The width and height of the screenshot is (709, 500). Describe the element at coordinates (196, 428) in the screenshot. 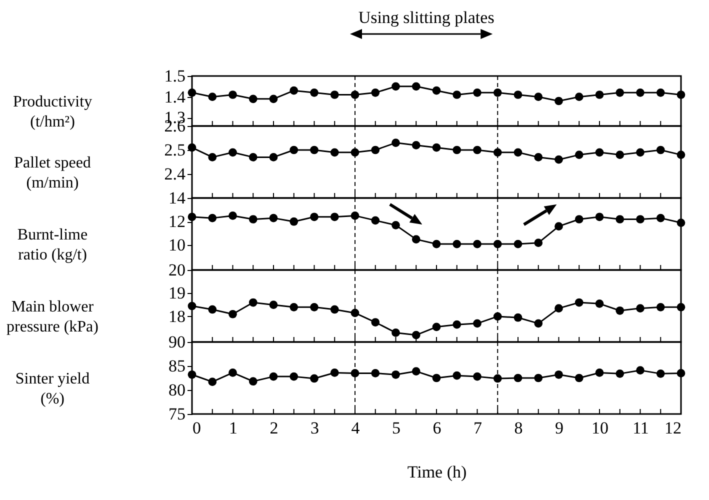

I see `x-tick-label: 0` at that location.